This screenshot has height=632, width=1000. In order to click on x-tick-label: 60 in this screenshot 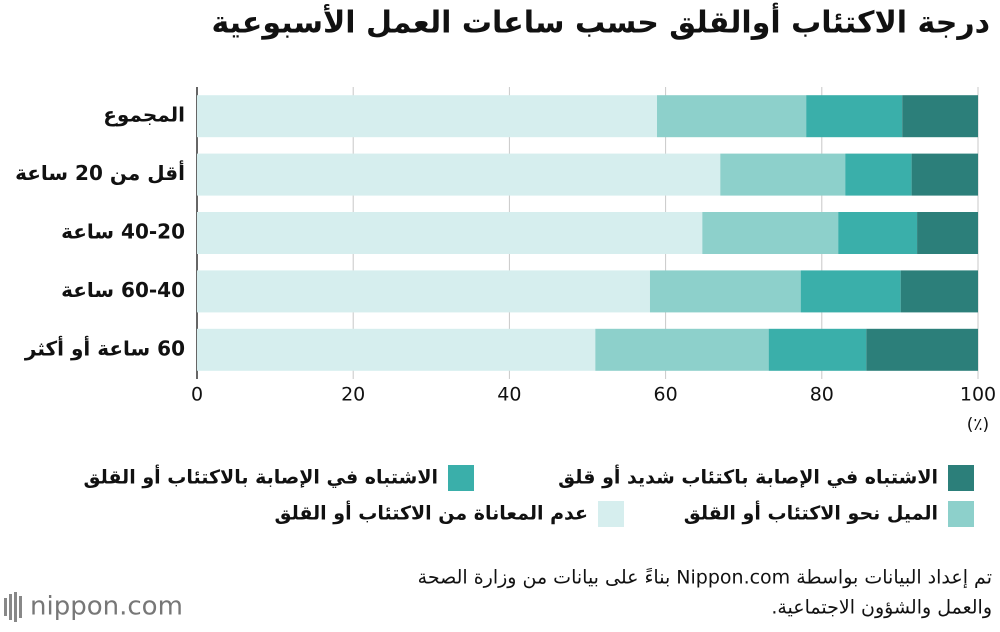, I will do `click(666, 395)`.